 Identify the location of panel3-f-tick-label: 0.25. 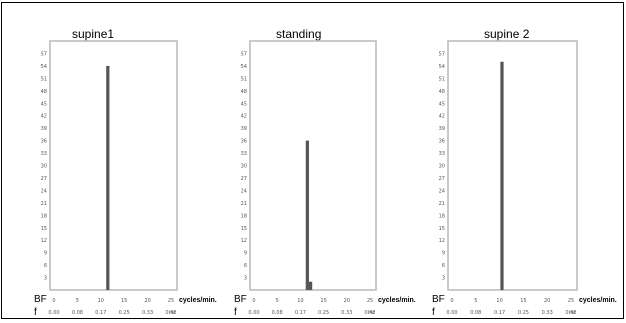
(523, 313).